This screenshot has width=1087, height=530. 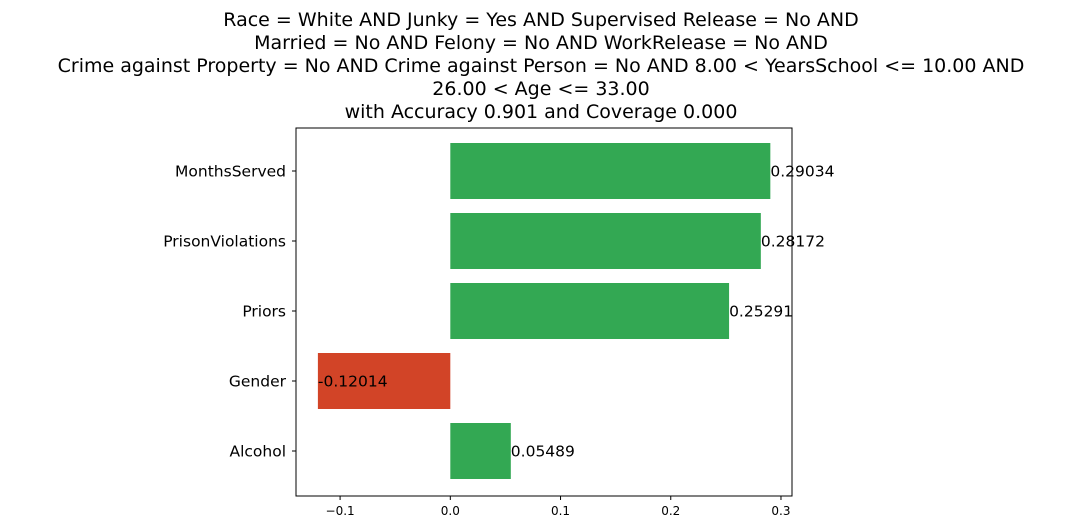 I want to click on bar-gender, so click(x=384, y=381).